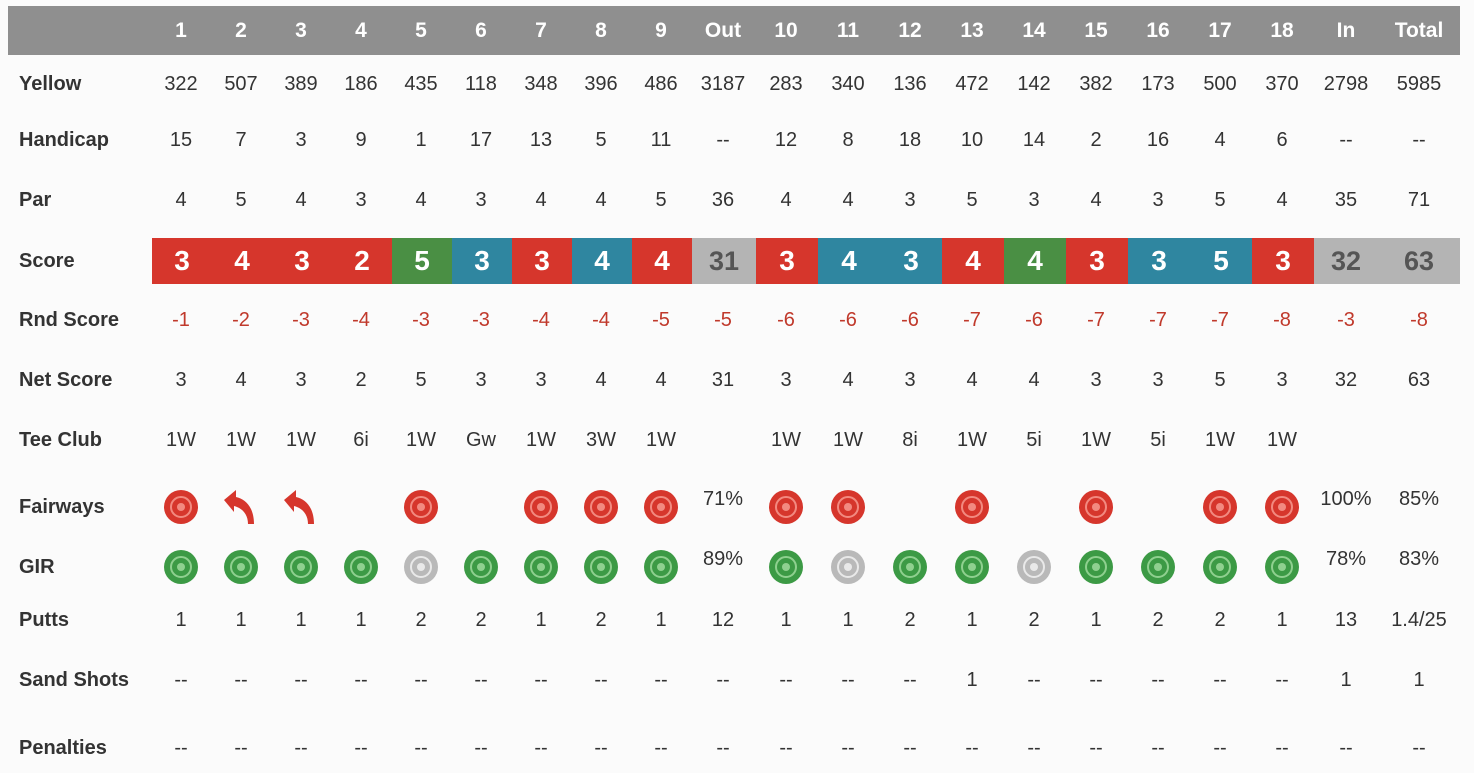 The height and width of the screenshot is (773, 1474). I want to click on net-score-cell: 32, so click(1346, 379).